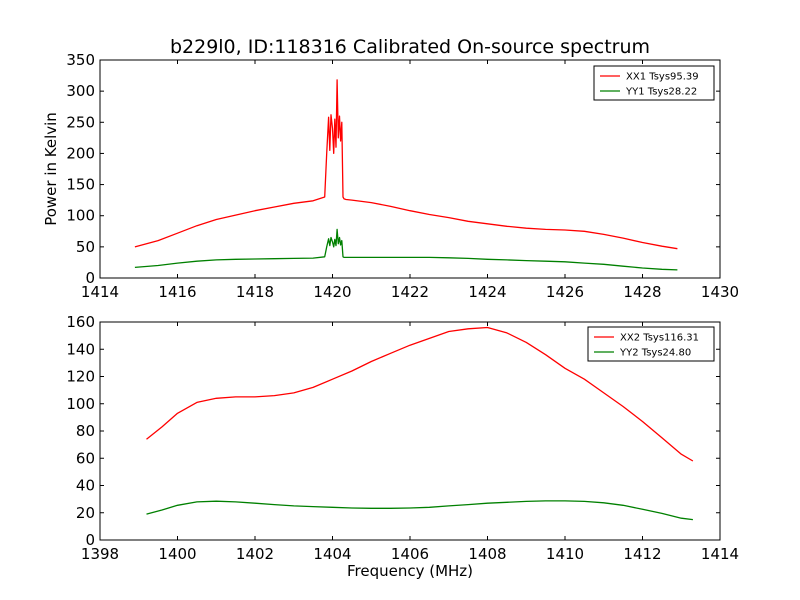  I want to click on y-tick-label: 300, so click(80, 91).